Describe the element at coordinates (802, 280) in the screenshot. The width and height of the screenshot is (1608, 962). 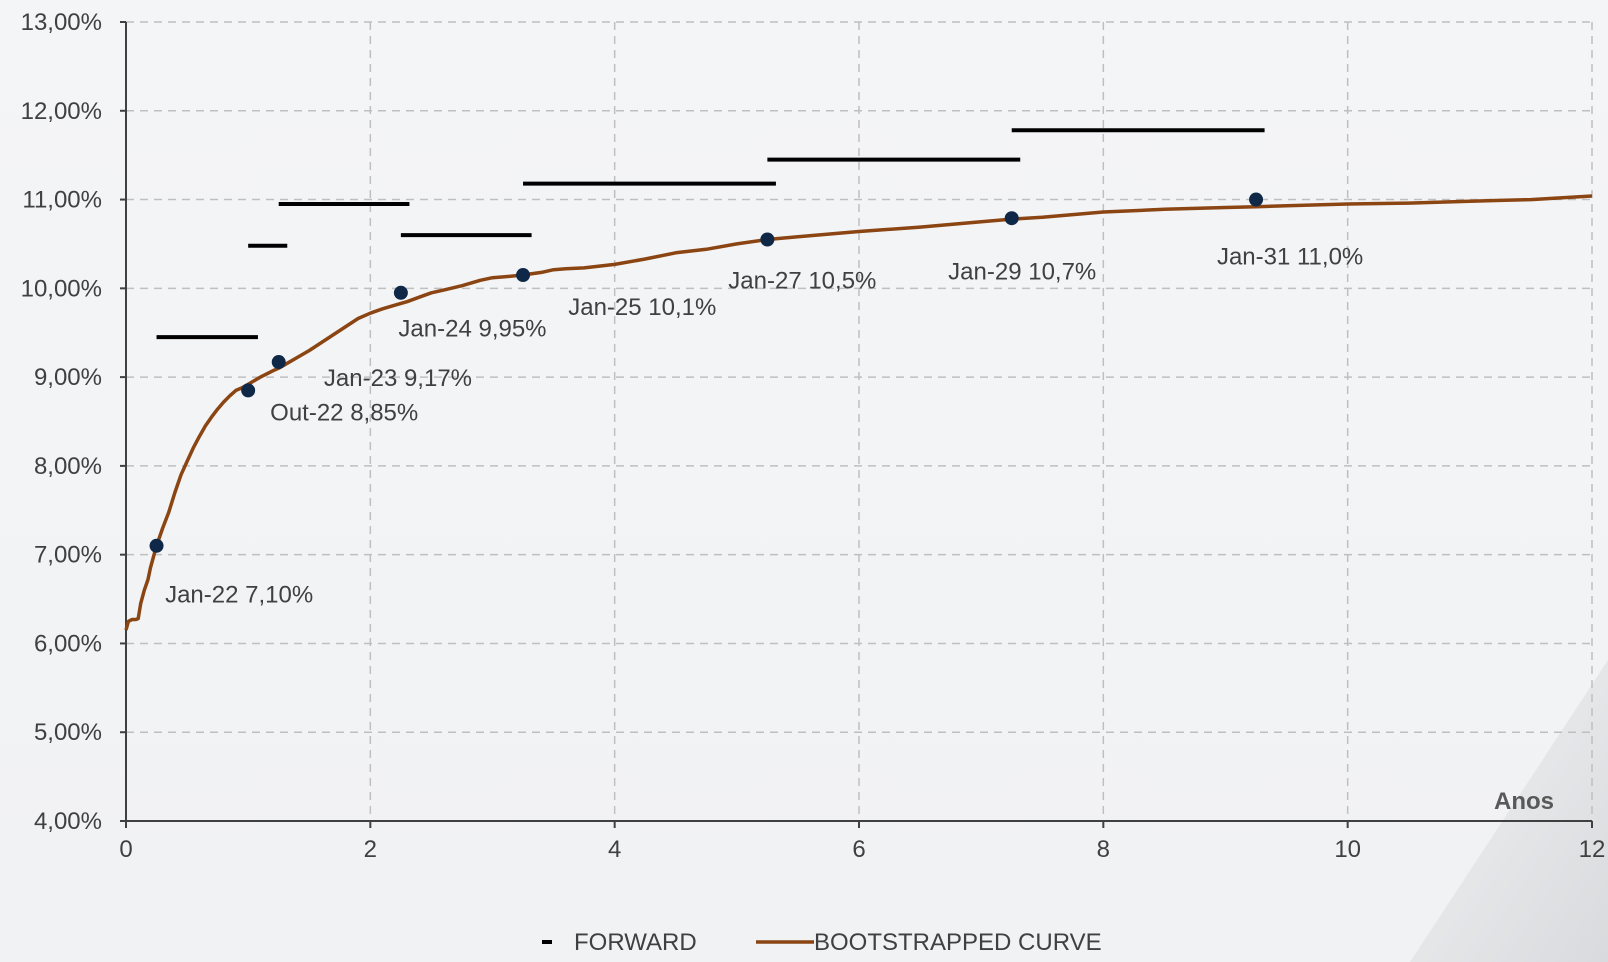
I see `point-annotation: Jan-27 10,5%` at that location.